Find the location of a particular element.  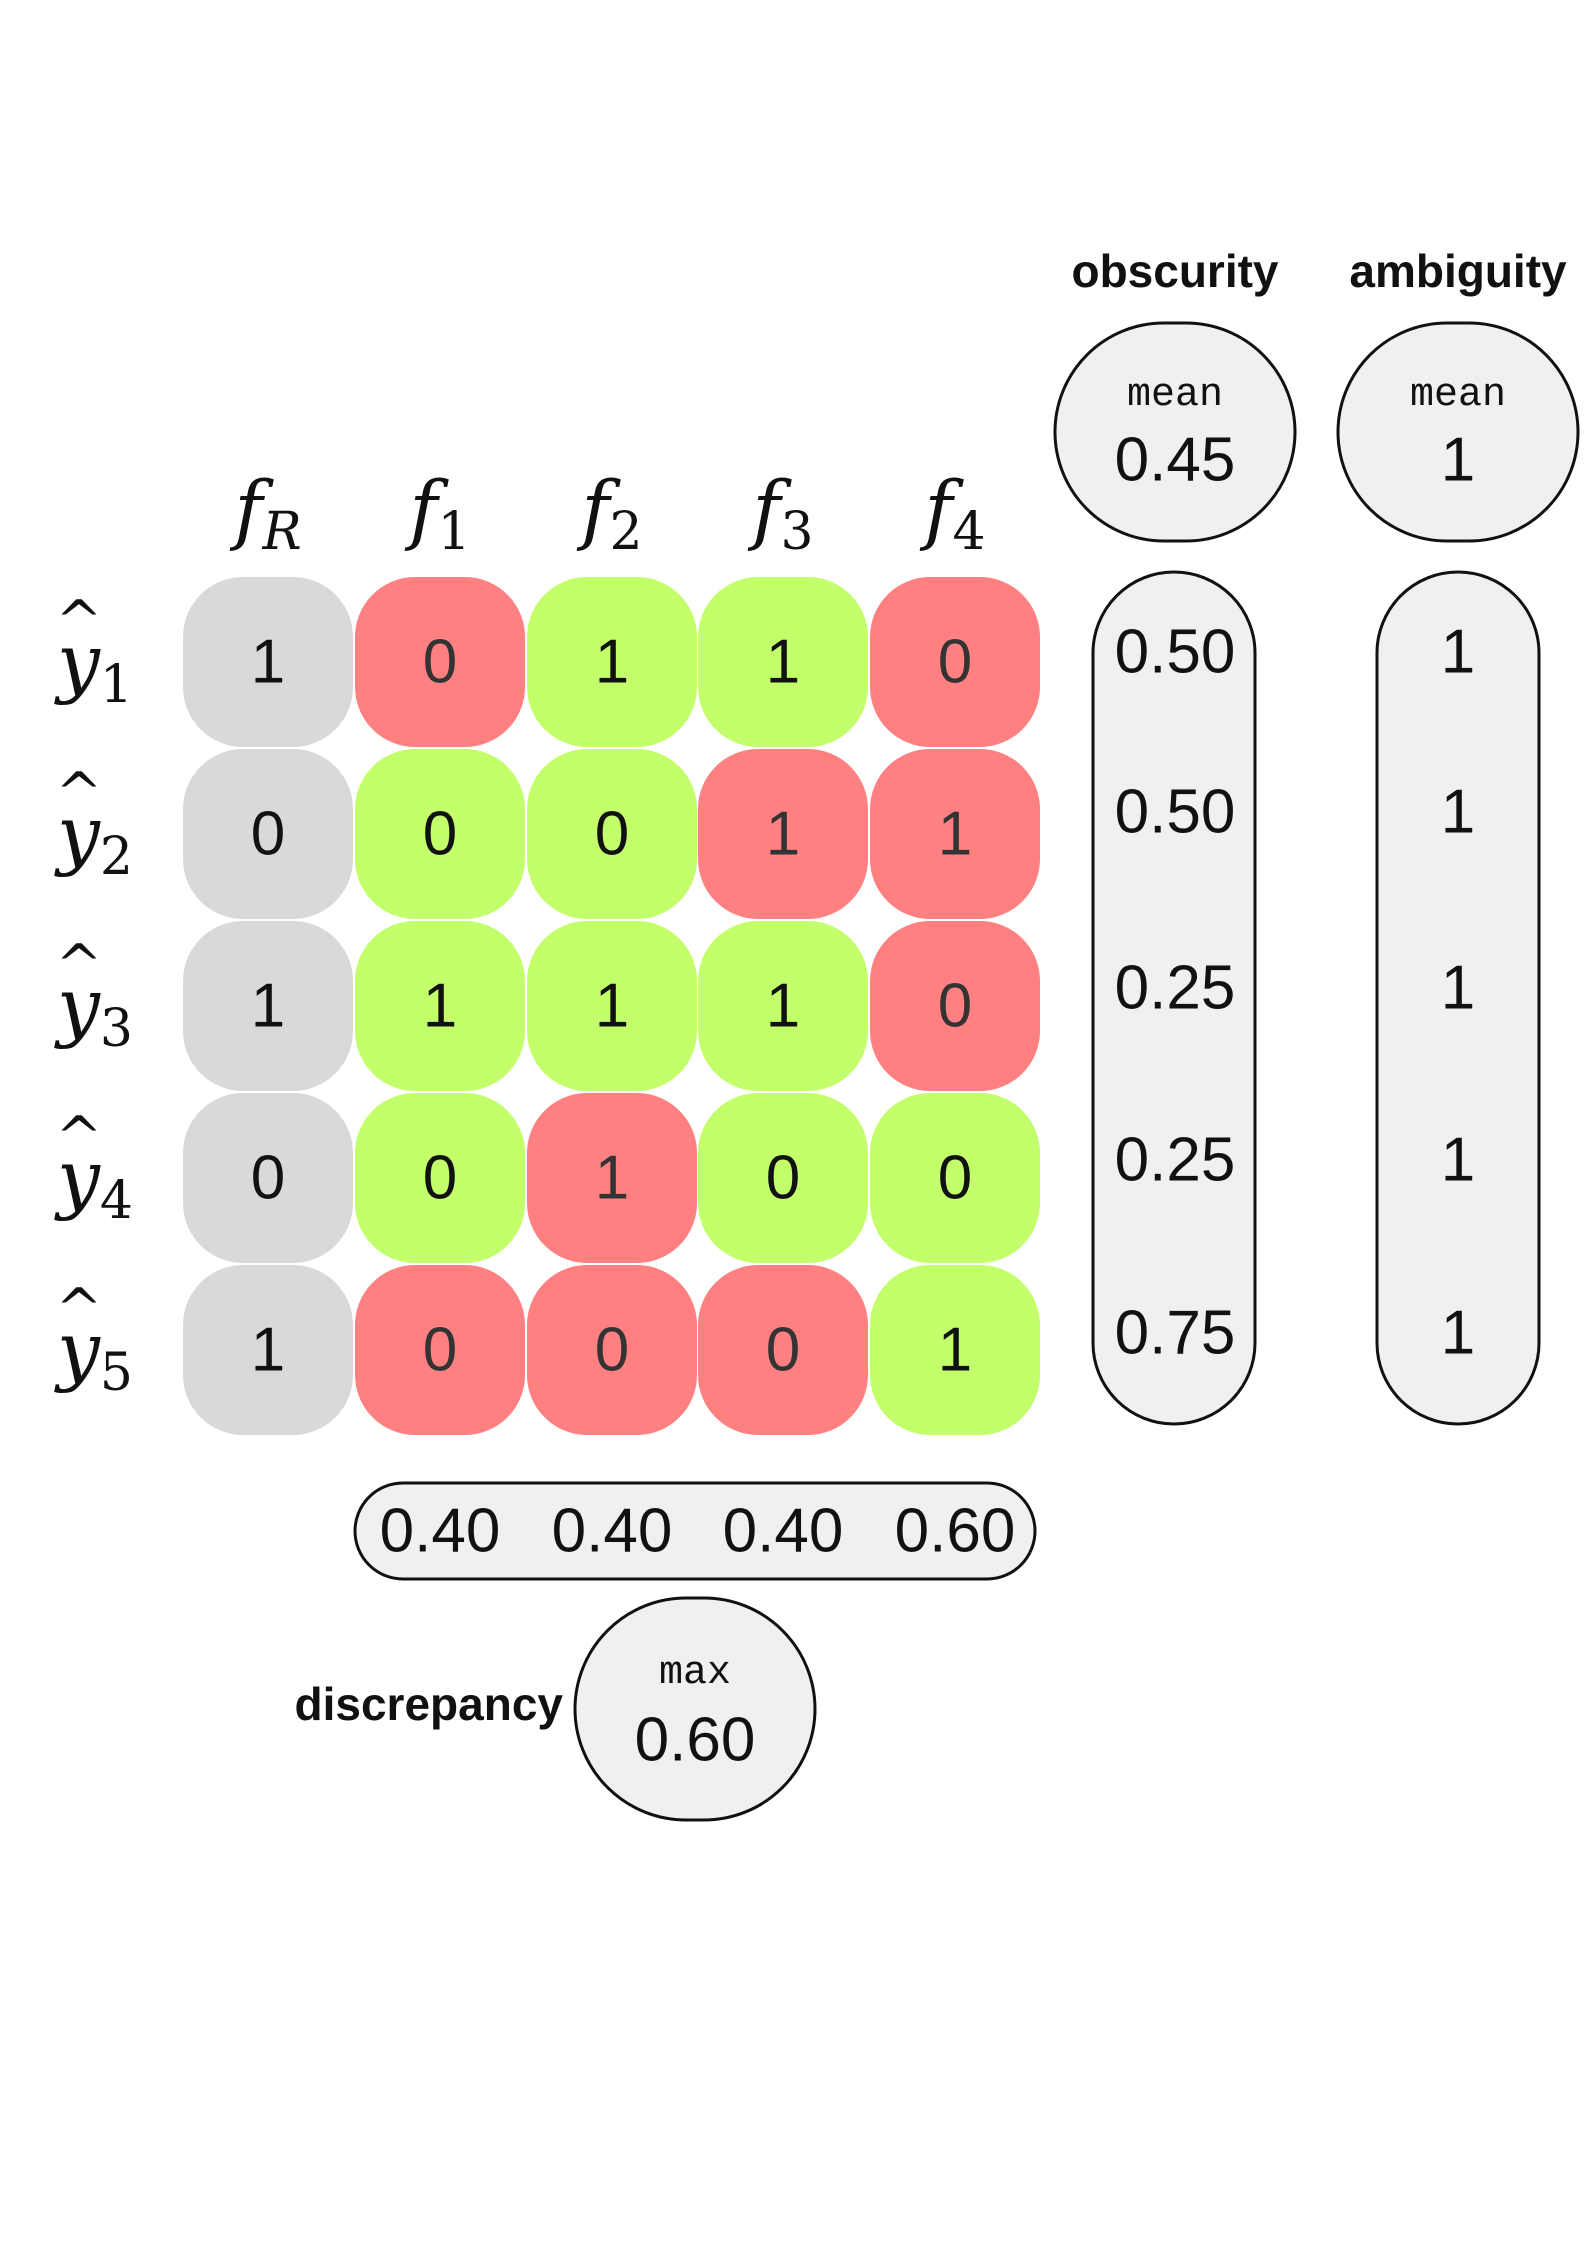

row-header-yhat2: y2^ is located at coordinates (93, 824).